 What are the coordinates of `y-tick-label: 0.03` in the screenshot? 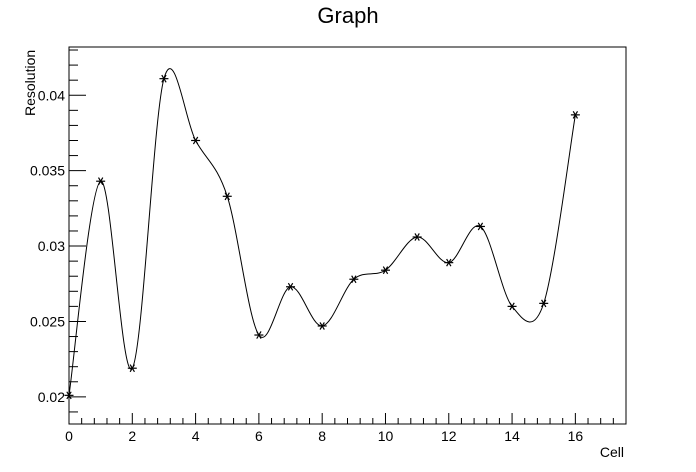 It's located at (51, 246).